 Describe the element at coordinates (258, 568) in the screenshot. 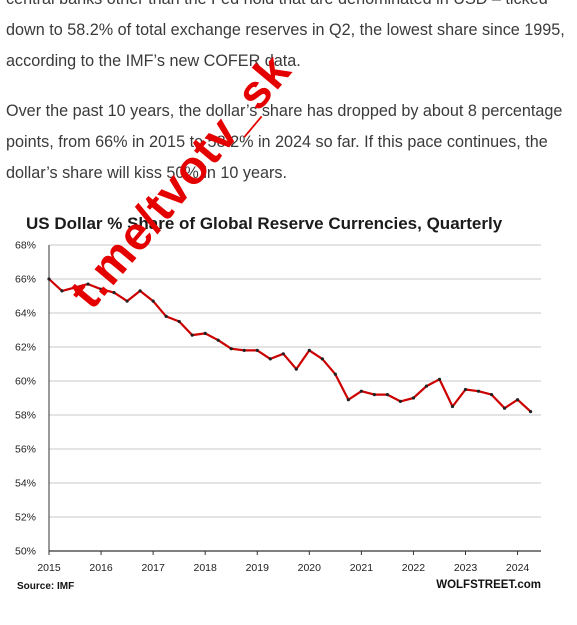

I see `x-tick-label: 2019` at that location.